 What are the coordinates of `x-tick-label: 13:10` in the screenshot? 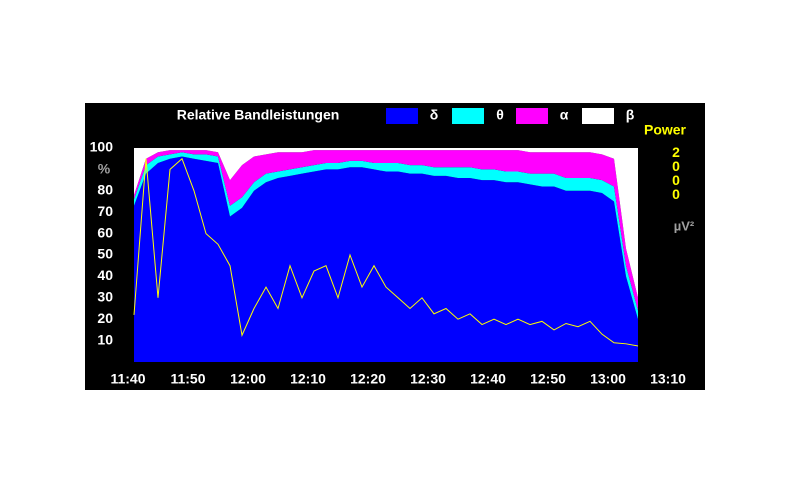 It's located at (668, 379).